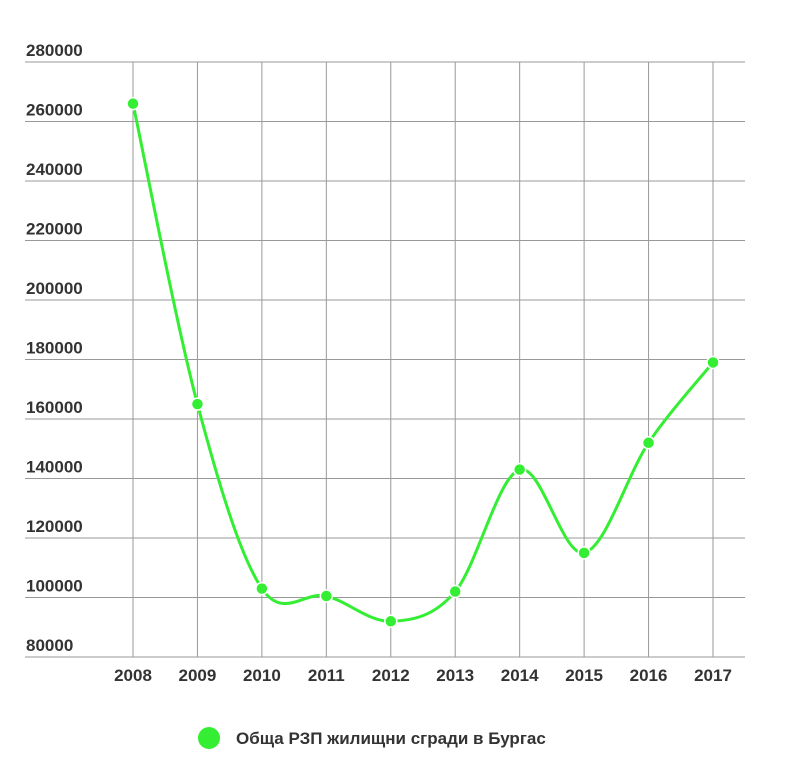  I want to click on y-tick-label: 160000, so click(54, 407).